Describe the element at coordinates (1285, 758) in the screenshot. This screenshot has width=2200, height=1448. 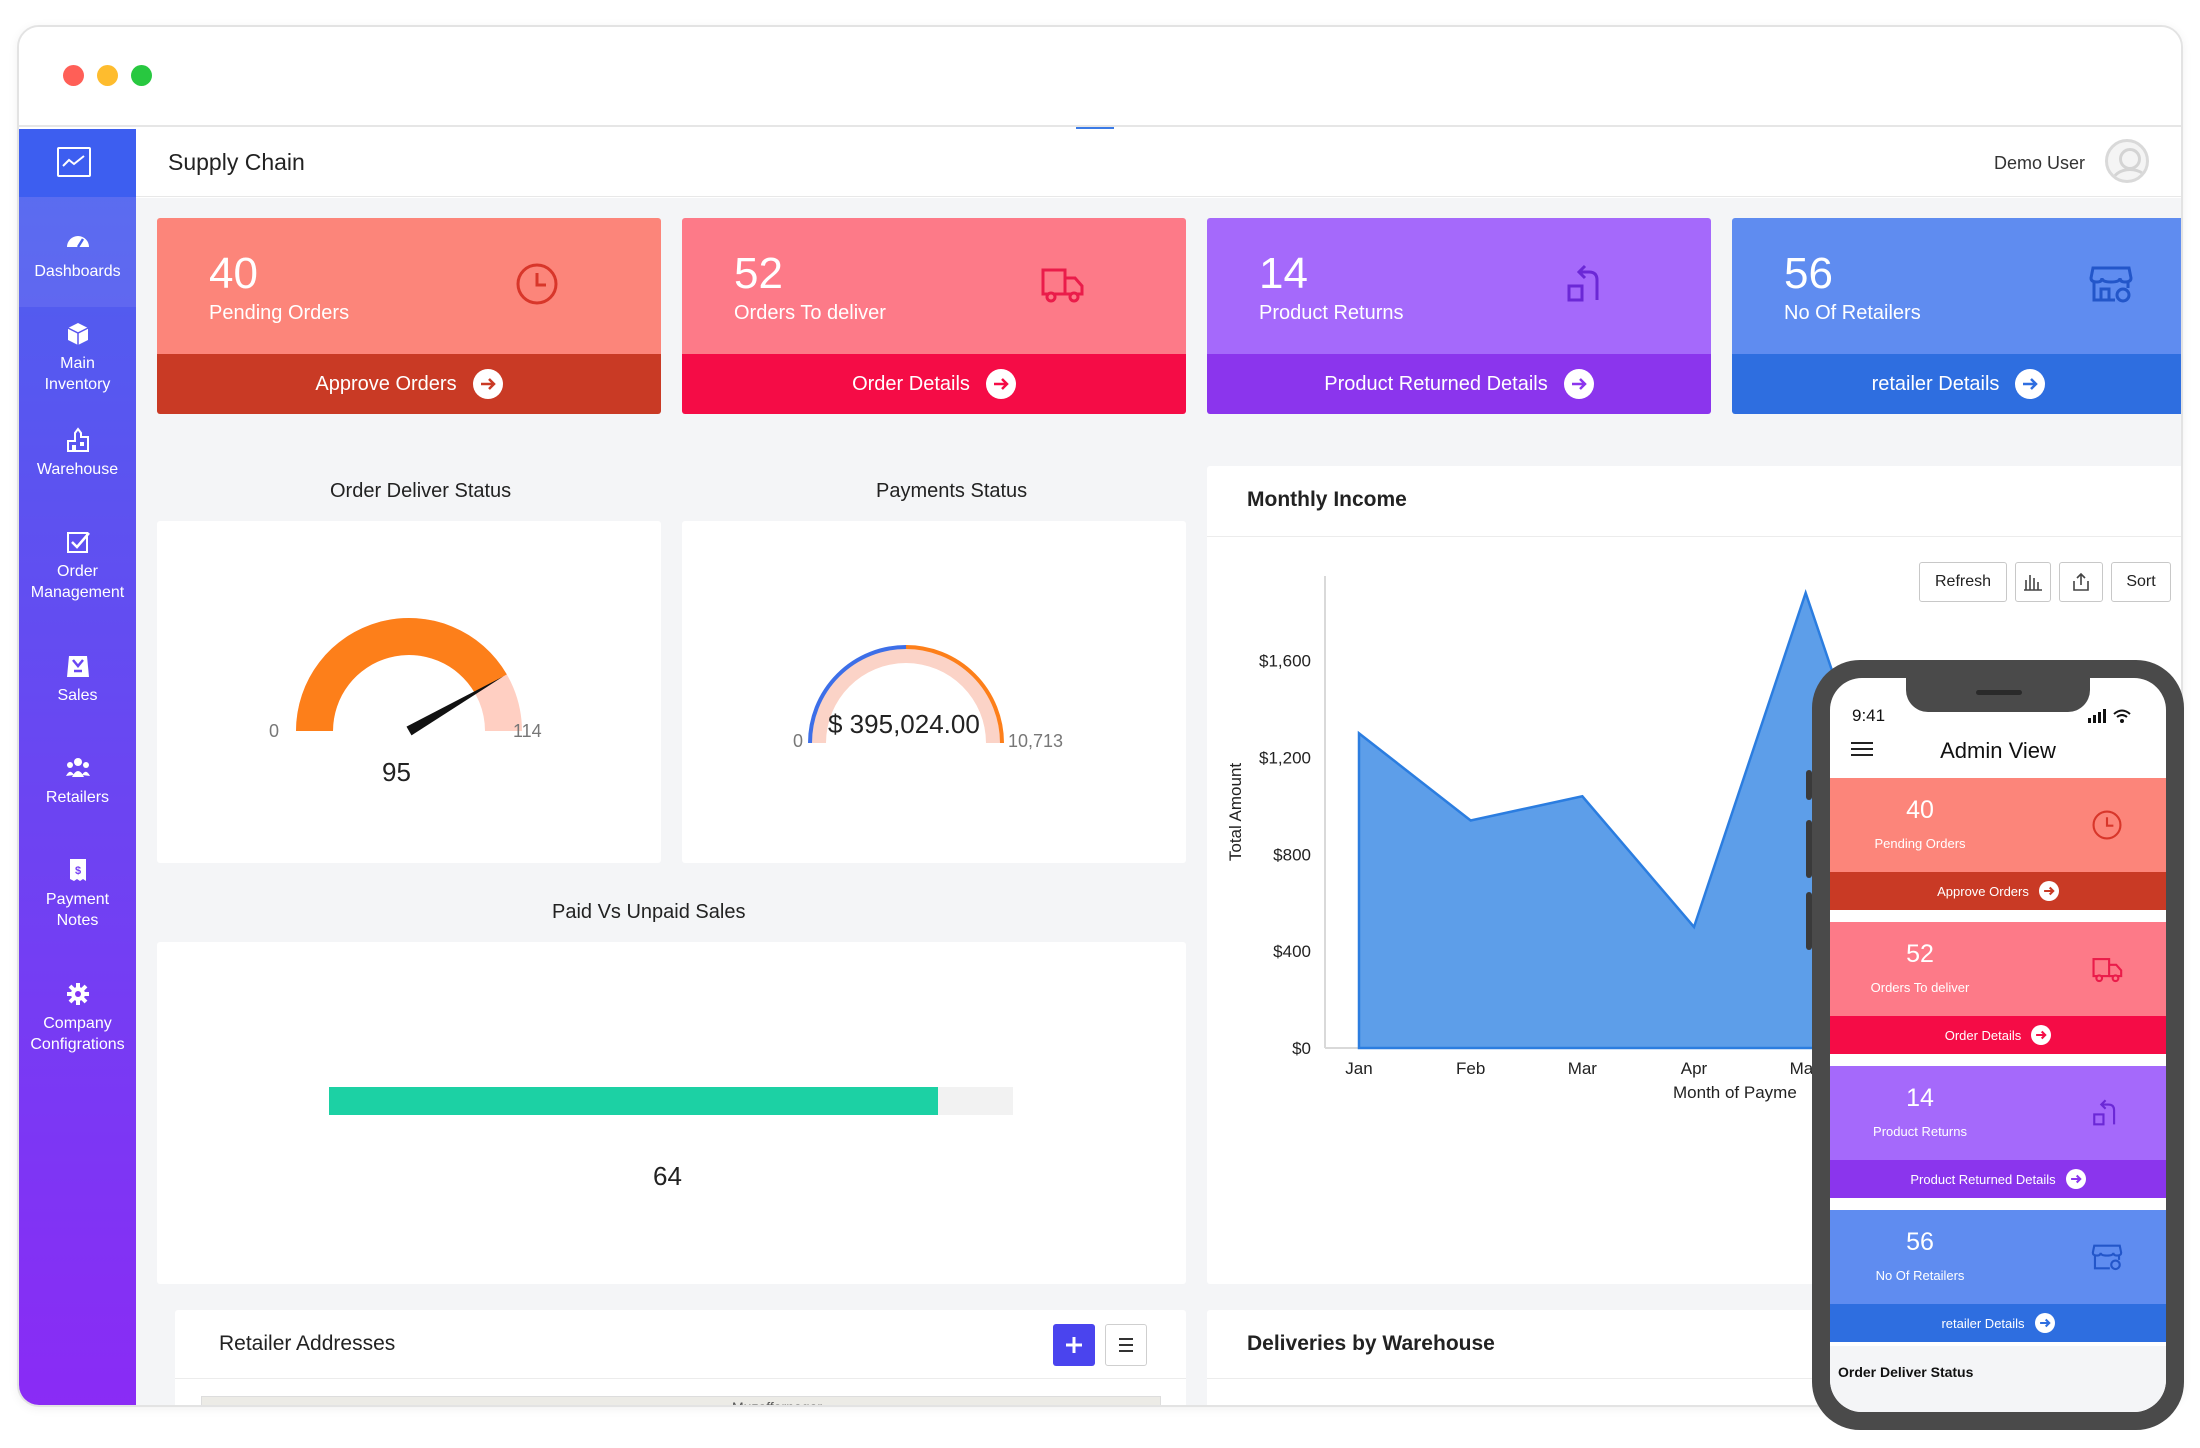
I see `y-tick-label: $1,200` at that location.